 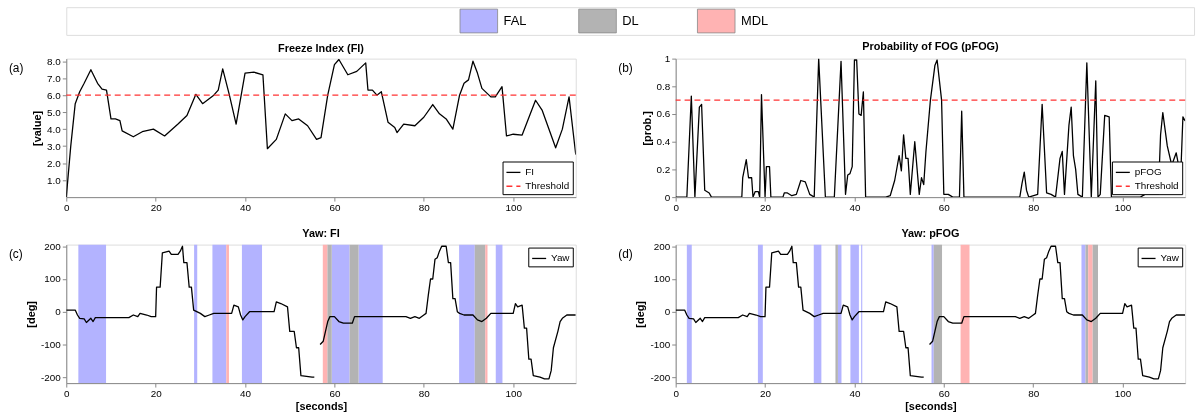 What do you see at coordinates (663, 86) in the screenshot?
I see `y-tick-label: 0.8` at bounding box center [663, 86].